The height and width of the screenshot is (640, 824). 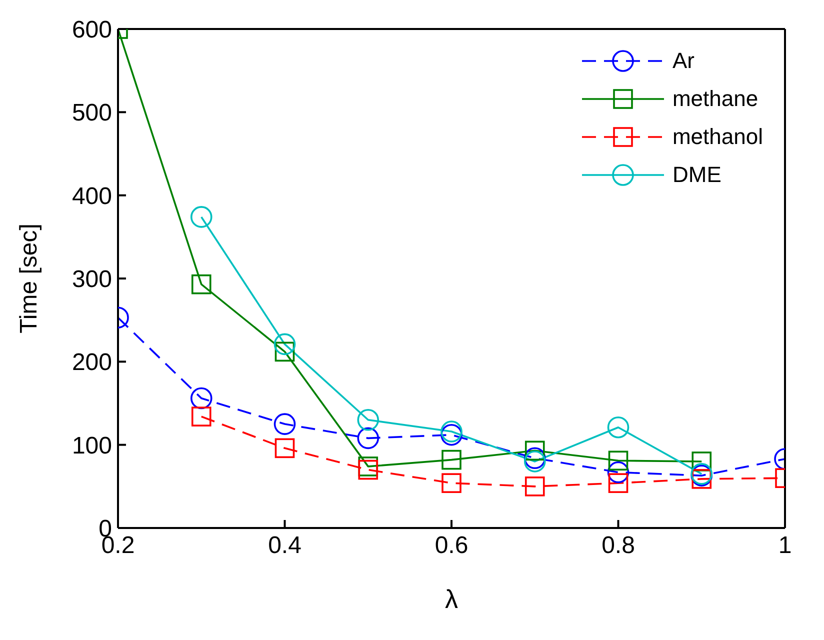 What do you see at coordinates (92, 113) in the screenshot?
I see `y-tick-label: 500` at bounding box center [92, 113].